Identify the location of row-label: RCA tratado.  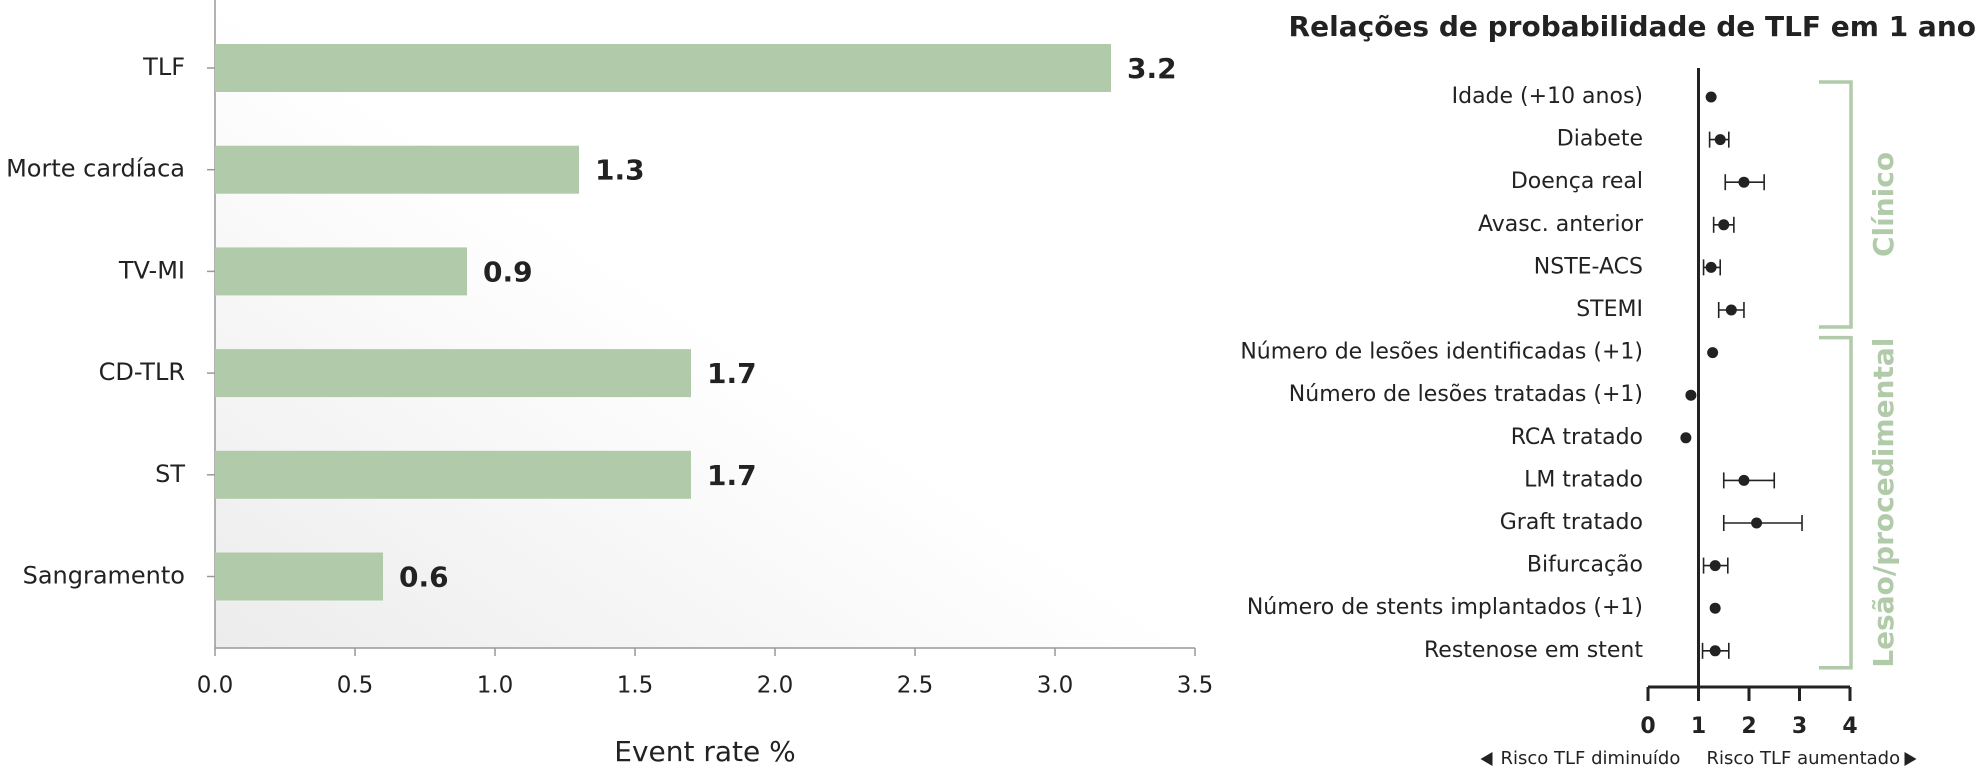
(1577, 437).